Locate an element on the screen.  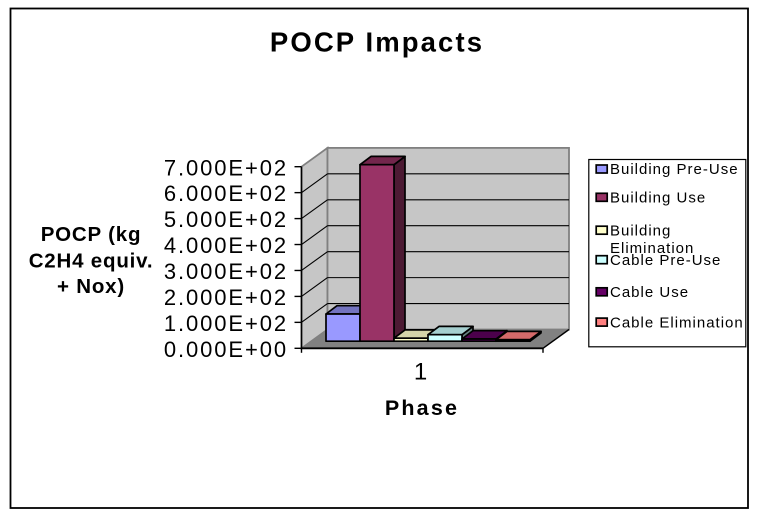
svg-text: 0.000E+00 is located at coordinates (226, 349).